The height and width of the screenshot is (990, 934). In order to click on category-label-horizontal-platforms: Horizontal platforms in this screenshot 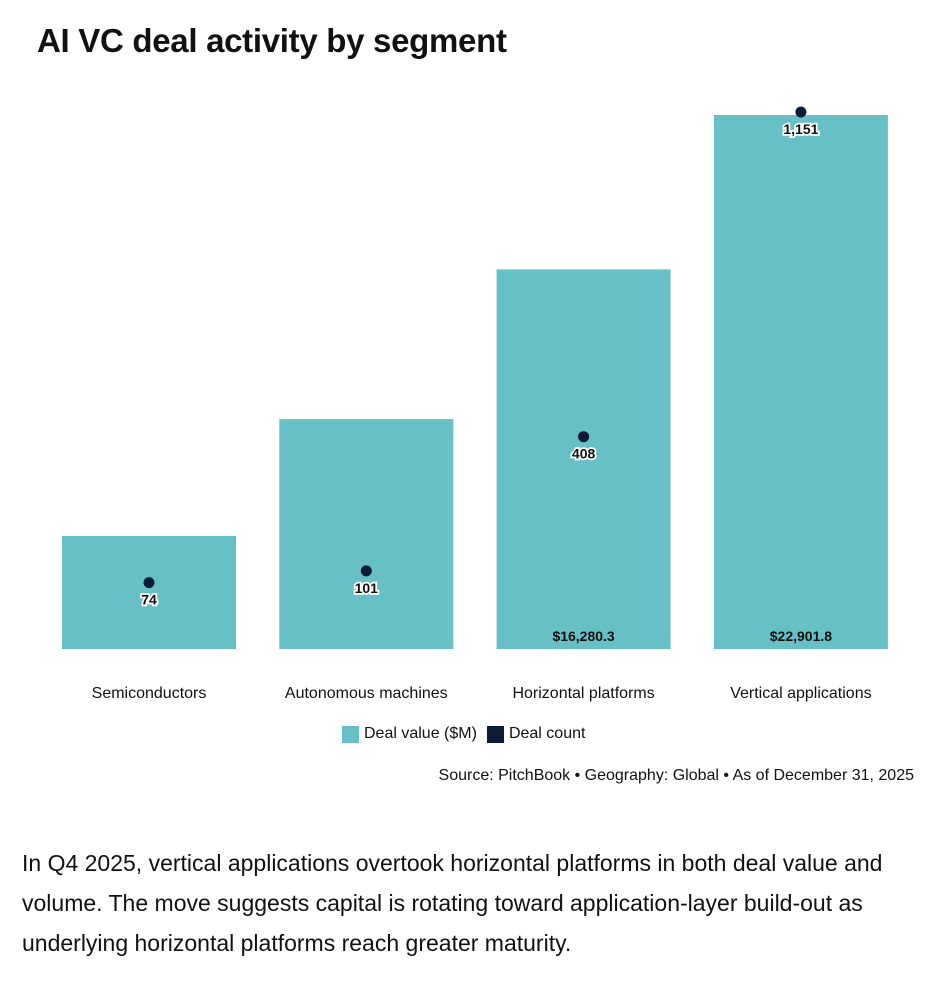, I will do `click(583, 693)`.